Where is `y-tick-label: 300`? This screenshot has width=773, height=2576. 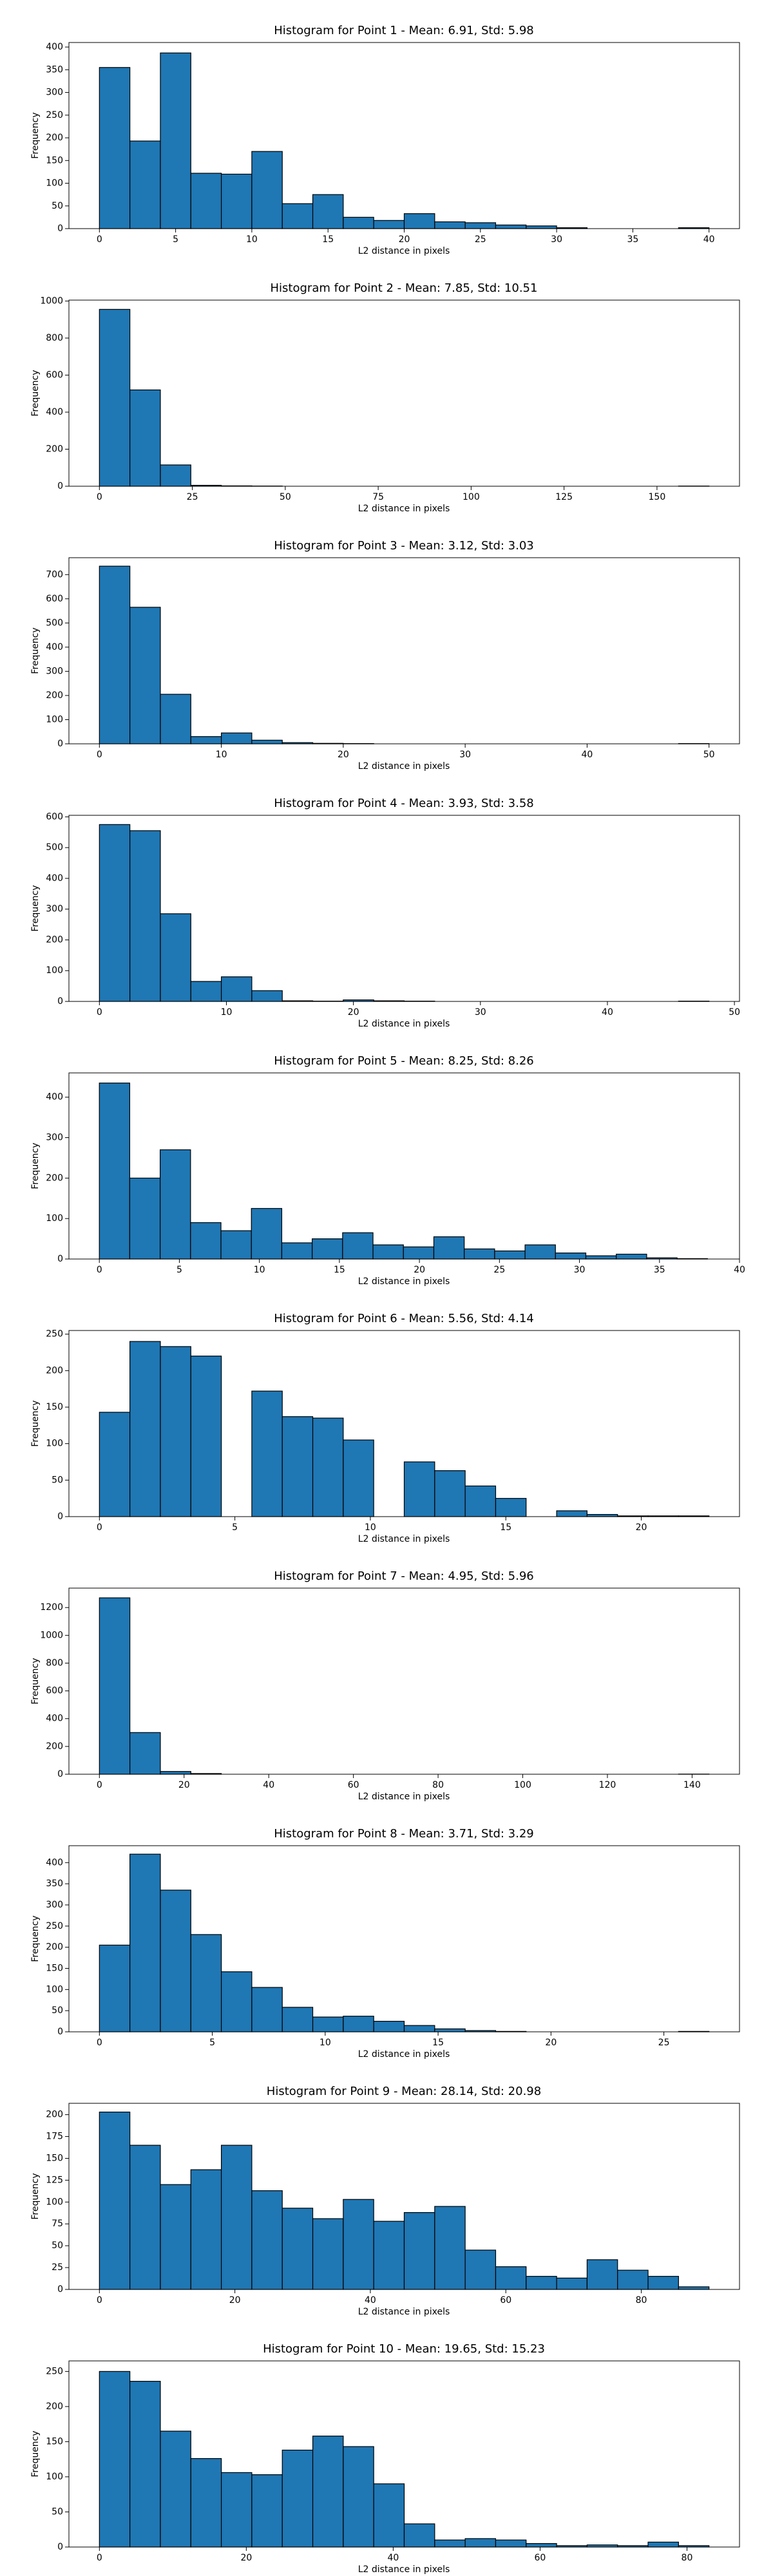
y-tick-label: 300 is located at coordinates (54, 671).